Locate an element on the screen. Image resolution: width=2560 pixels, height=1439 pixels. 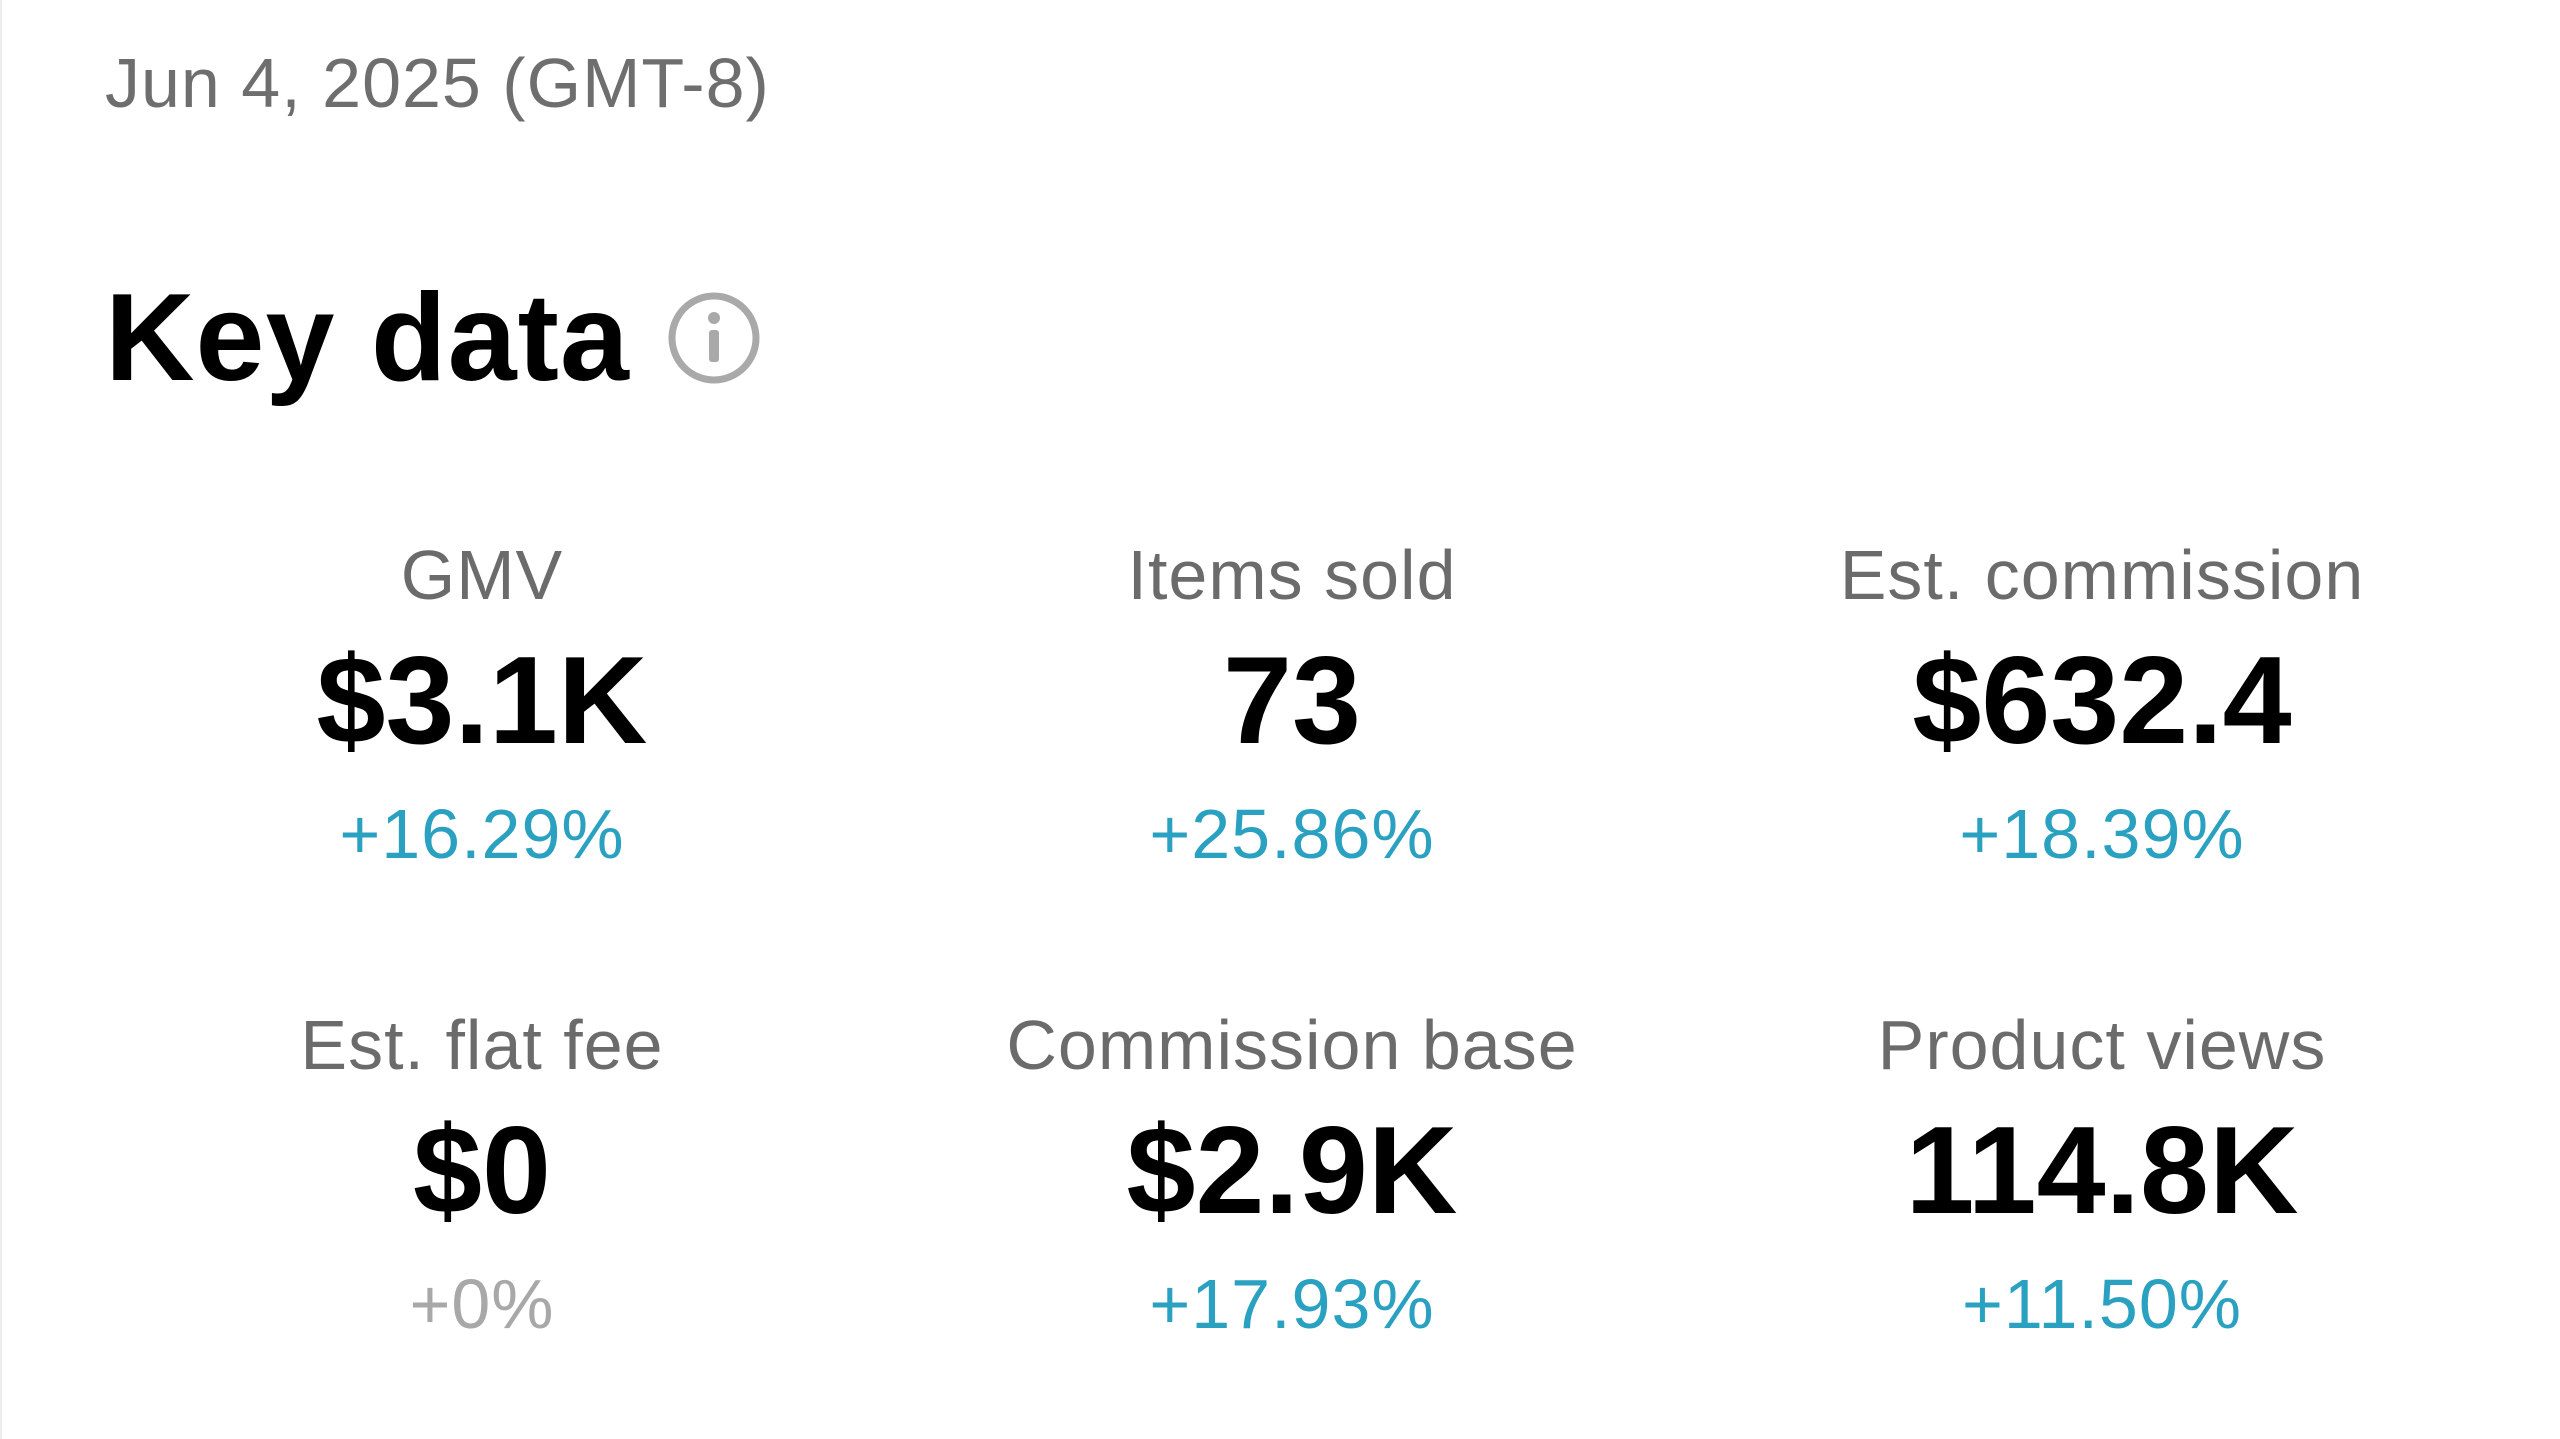
metric-product-views: Product views 114.8K +11.50% is located at coordinates (2102, 1177).